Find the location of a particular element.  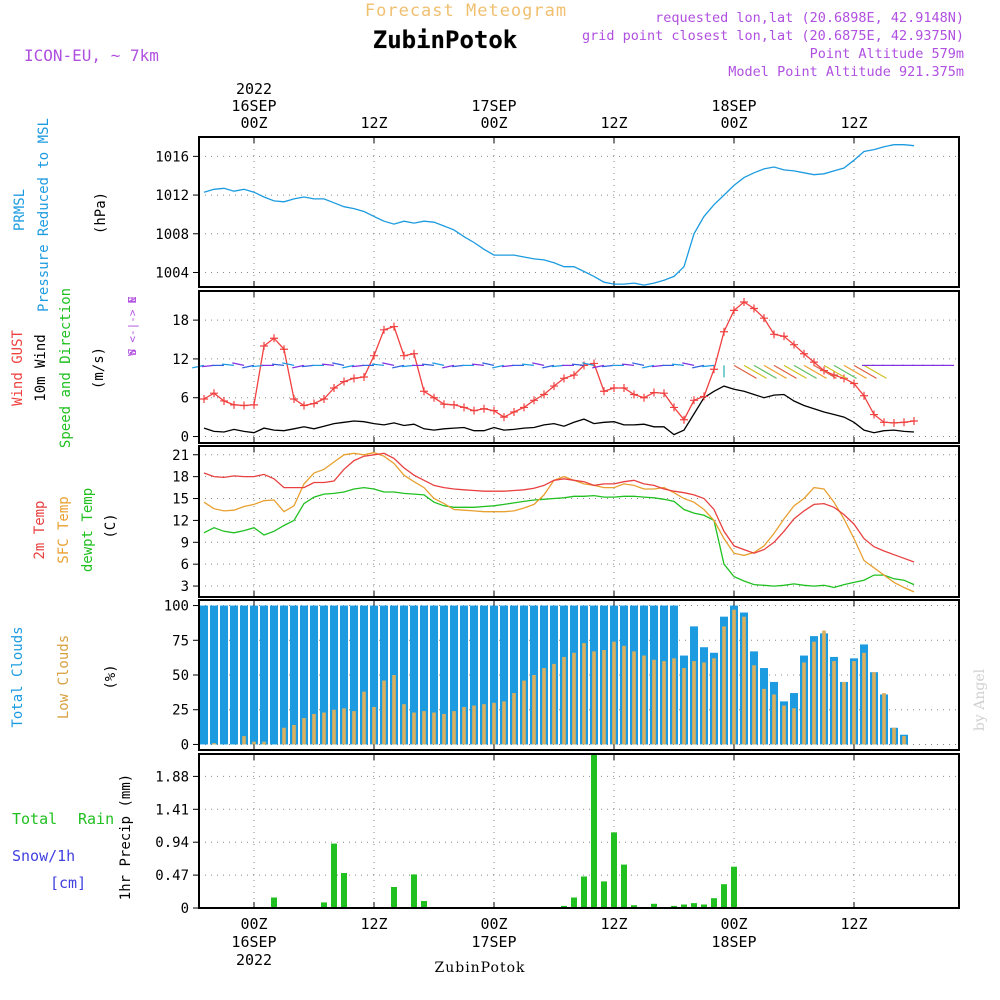

pressure-labels: PRMSL Pressure Reduced to MSL (hPa) is located at coordinates (60, 215).